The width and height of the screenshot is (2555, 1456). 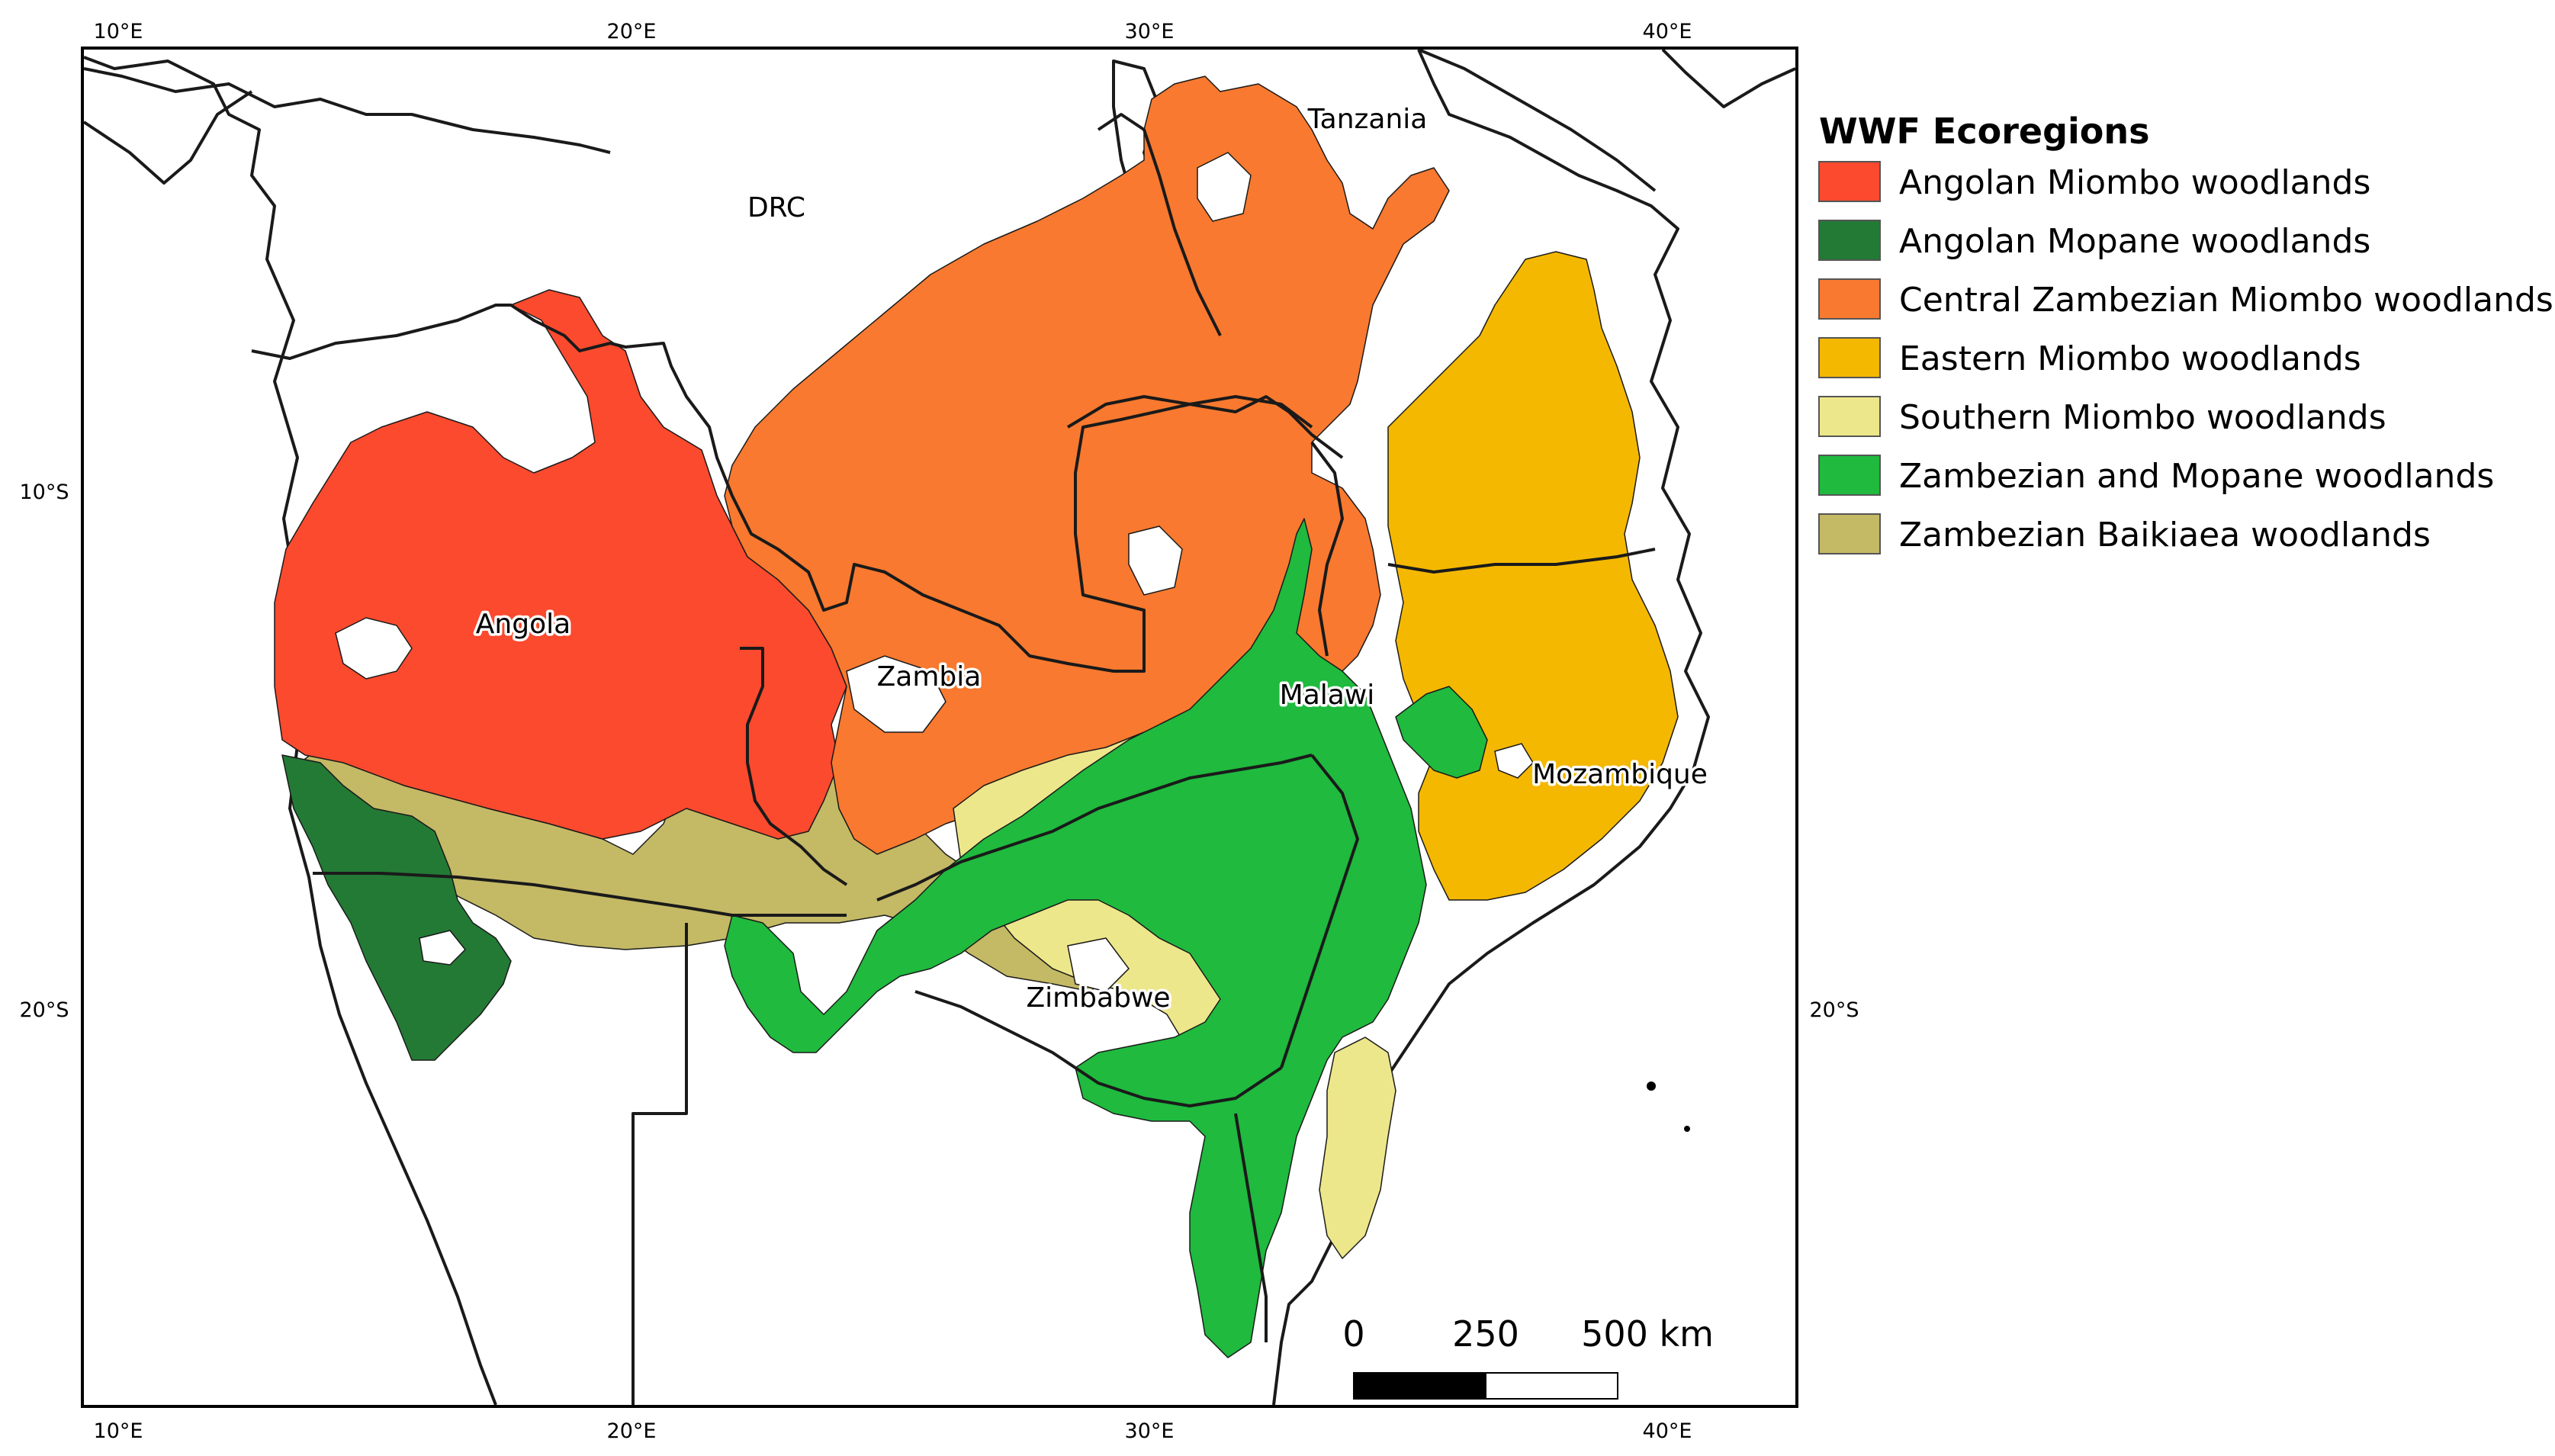 What do you see at coordinates (2226, 300) in the screenshot?
I see `legend-label-3: Central Zambezian Miombo woodlands` at bounding box center [2226, 300].